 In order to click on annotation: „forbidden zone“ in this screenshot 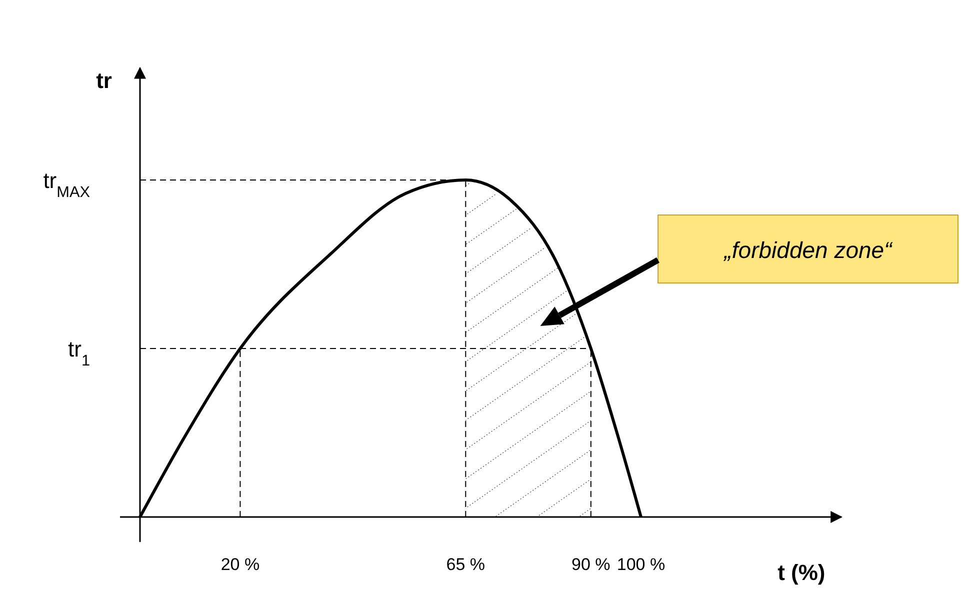, I will do `click(808, 250)`.